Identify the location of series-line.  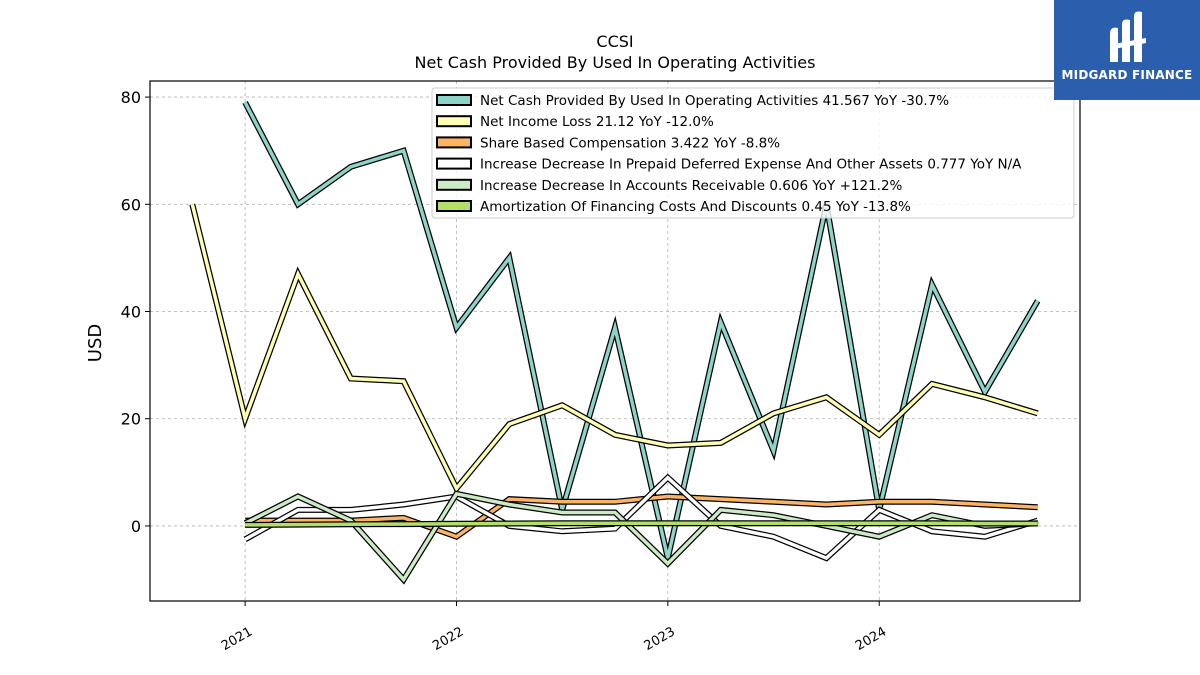
(641, 524).